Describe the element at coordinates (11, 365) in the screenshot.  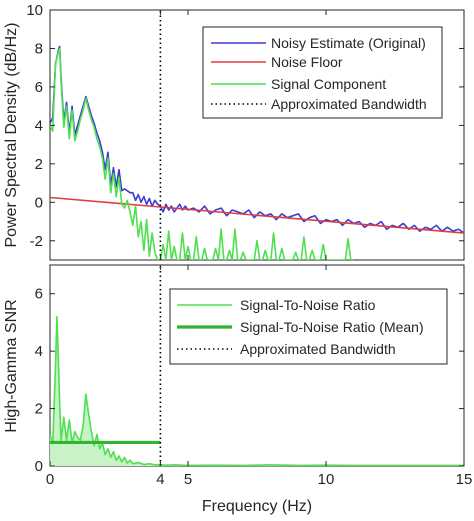
I see `snr-y-axis-label: High-Gamma SNR` at that location.